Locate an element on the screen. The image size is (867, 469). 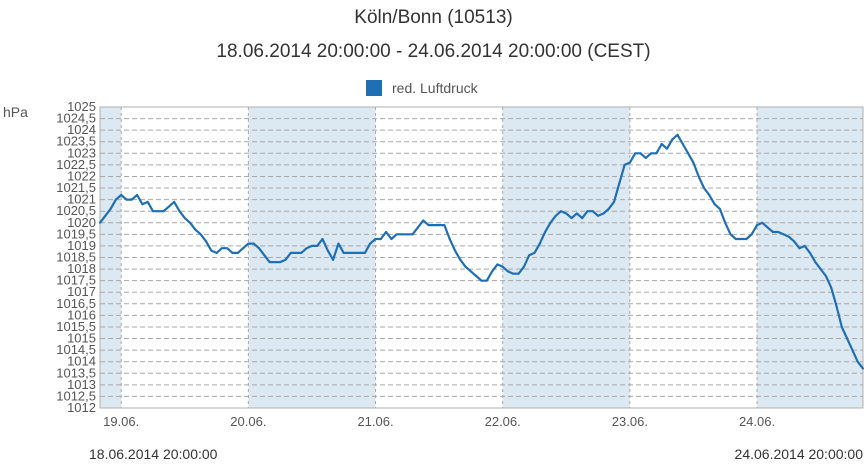
legend: red. Luftdruck is located at coordinates (422, 88).